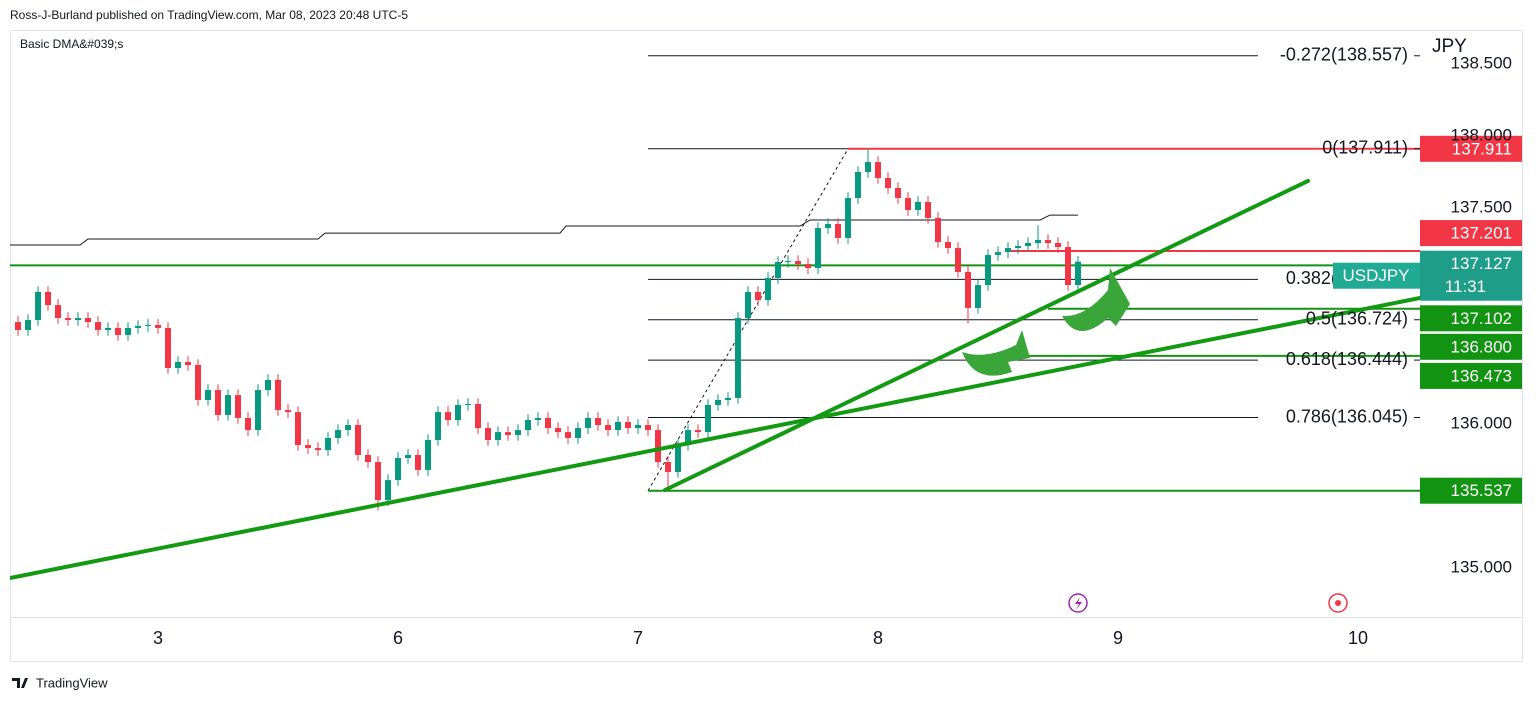  I want to click on arrow, so click(1096, 300).